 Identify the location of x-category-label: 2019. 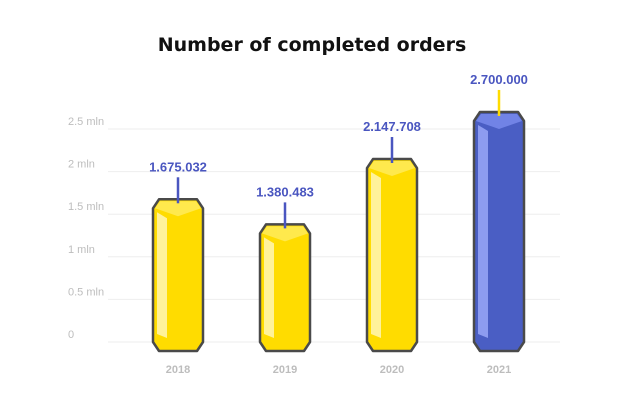
(285, 370).